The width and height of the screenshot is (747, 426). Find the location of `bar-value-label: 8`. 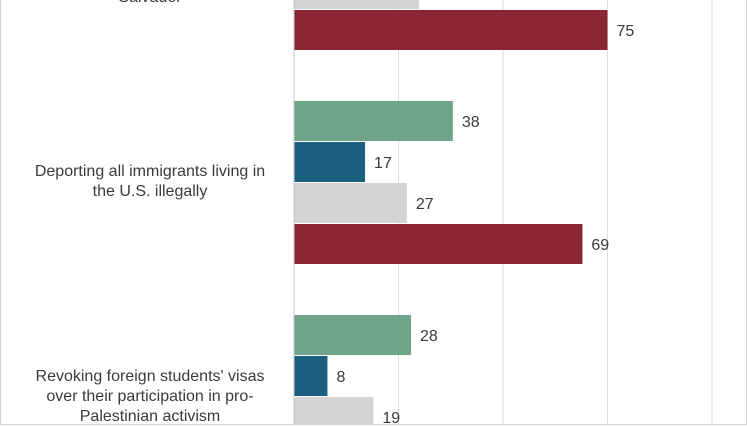

bar-value-label: 8 is located at coordinates (340, 377).